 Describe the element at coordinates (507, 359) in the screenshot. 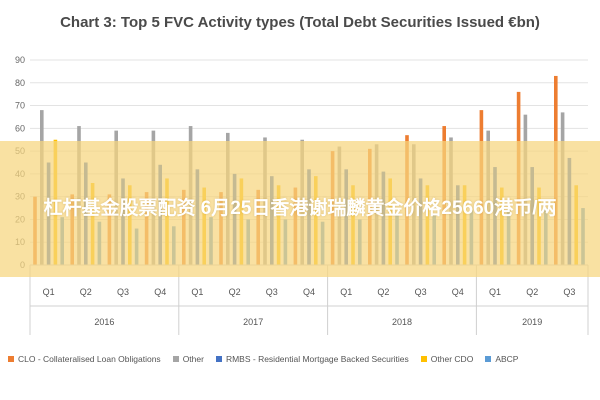

I see `legend-label: ABCP` at that location.